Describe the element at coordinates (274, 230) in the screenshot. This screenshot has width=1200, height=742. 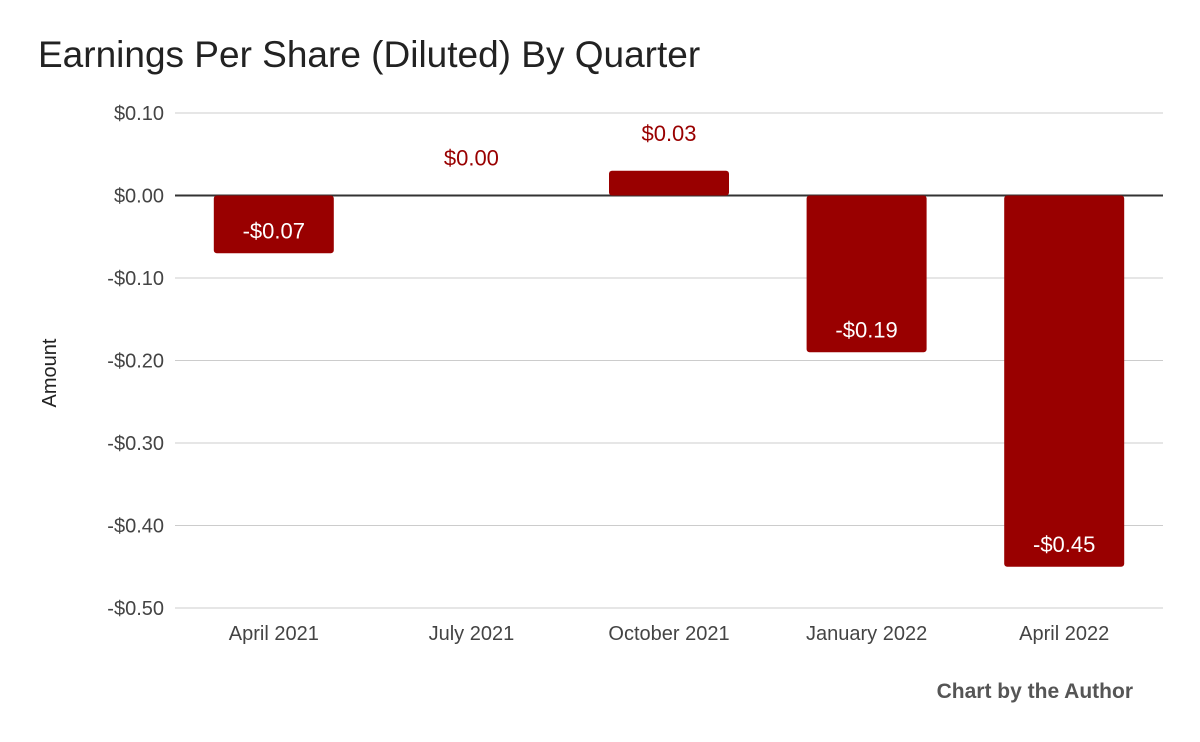
I see `data-label: -$0.07` at that location.